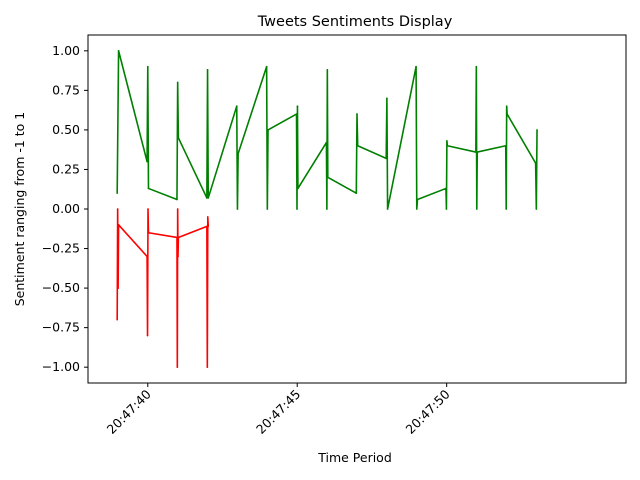 The height and width of the screenshot is (480, 640). Describe the element at coordinates (19, 209) in the screenshot. I see `y-axis-label: Sentiment ranging from -1 to 1` at that location.